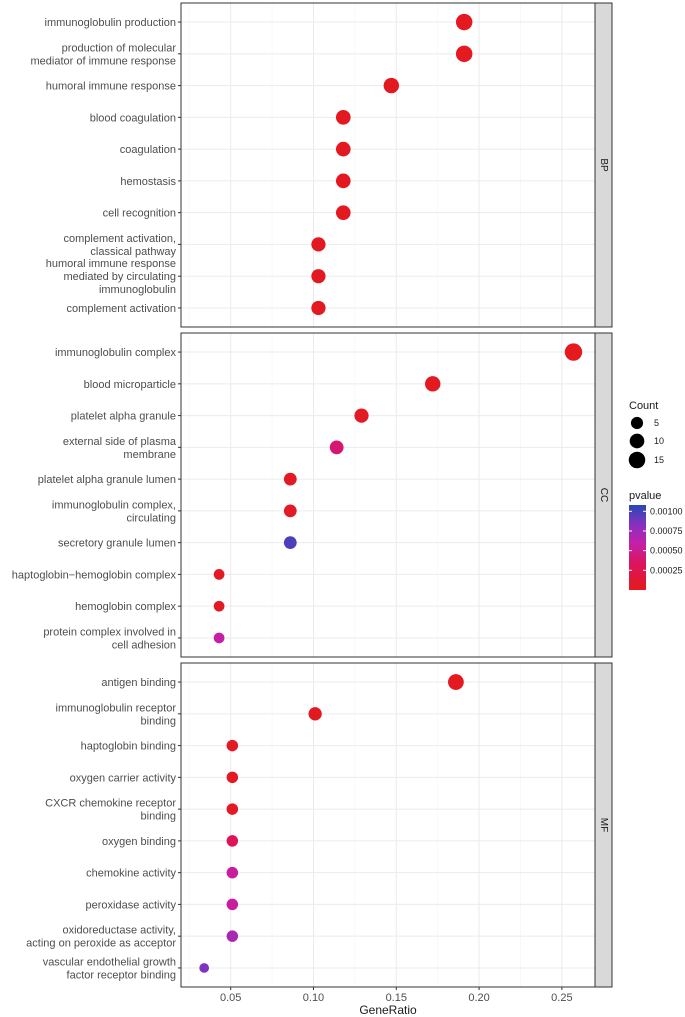  I want to click on category-label: external side of plasma membrane, so click(120, 448).